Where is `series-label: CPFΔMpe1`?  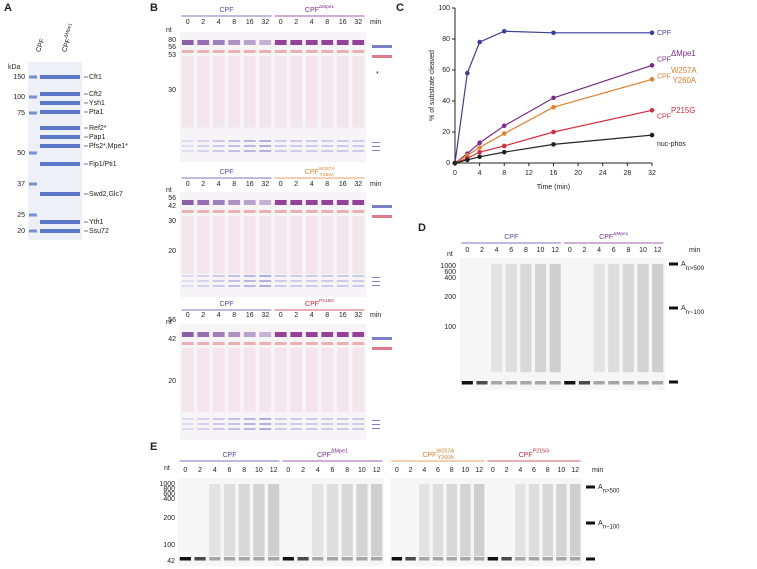
series-label: CPFΔMpe1 is located at coordinates (676, 56).